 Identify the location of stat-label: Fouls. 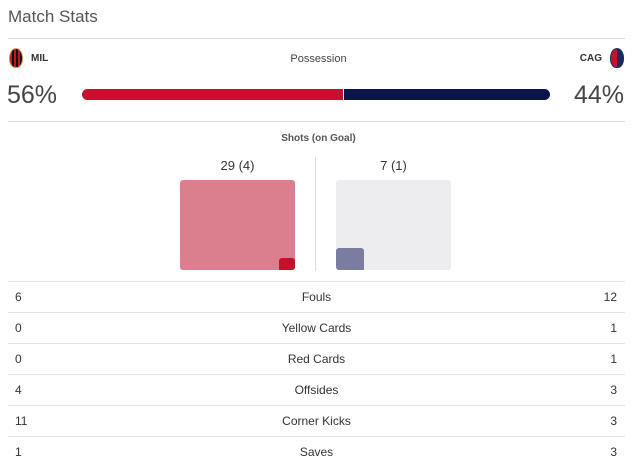
(316, 297).